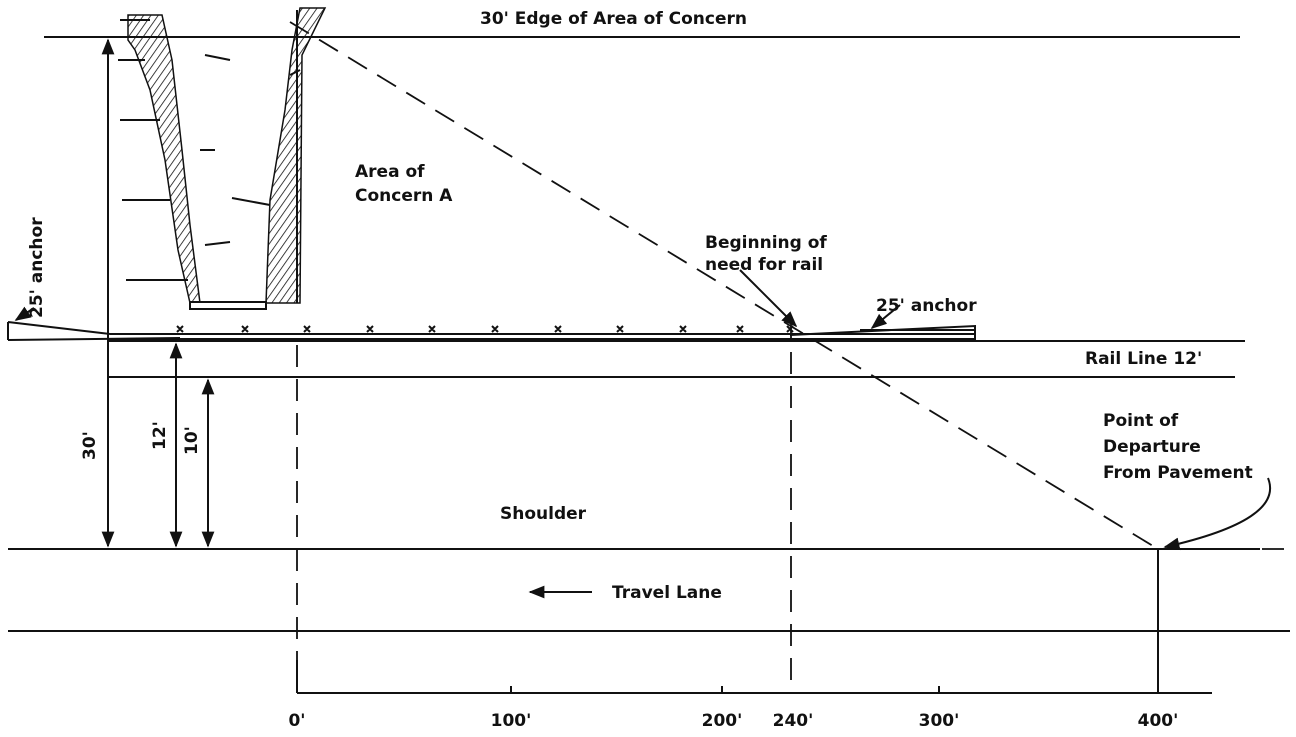 Image resolution: width=1296 pixels, height=737 pixels. What do you see at coordinates (160, 435) in the screenshot?
I see `dimension-label: 12'` at bounding box center [160, 435].